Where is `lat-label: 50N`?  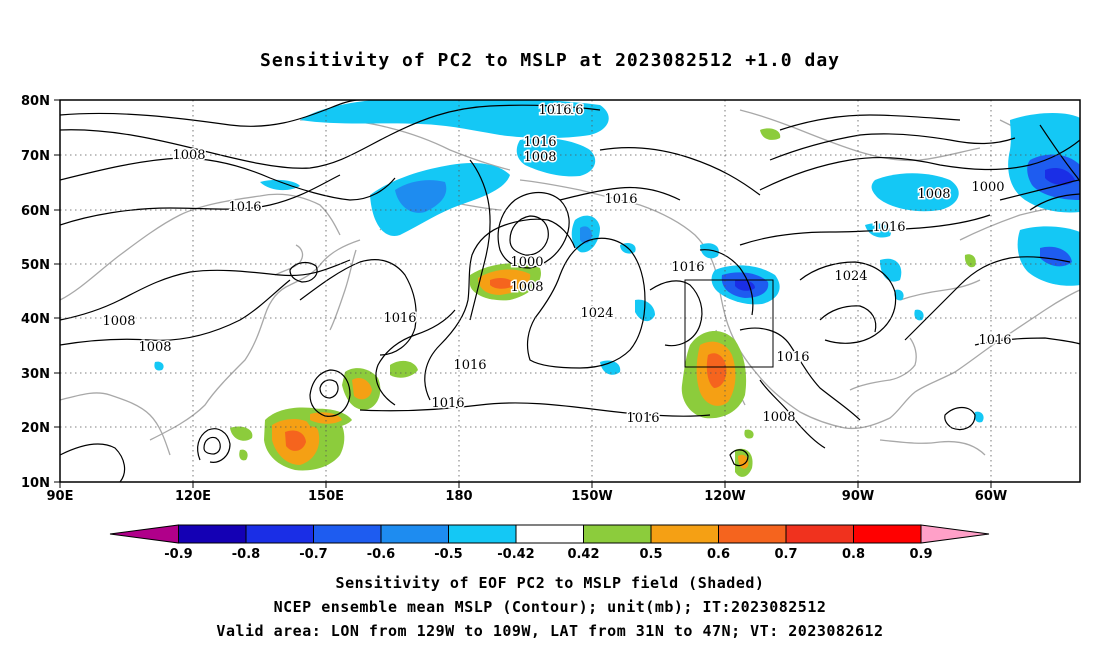 lat-label: 50N is located at coordinates (35, 265).